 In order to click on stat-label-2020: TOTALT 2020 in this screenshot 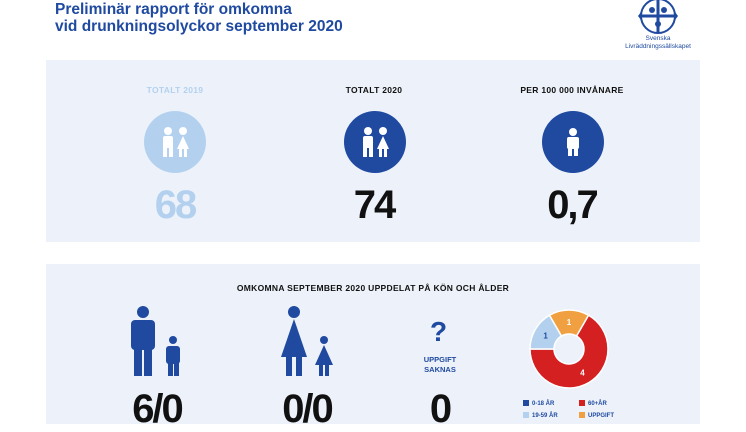, I will do `click(374, 90)`.